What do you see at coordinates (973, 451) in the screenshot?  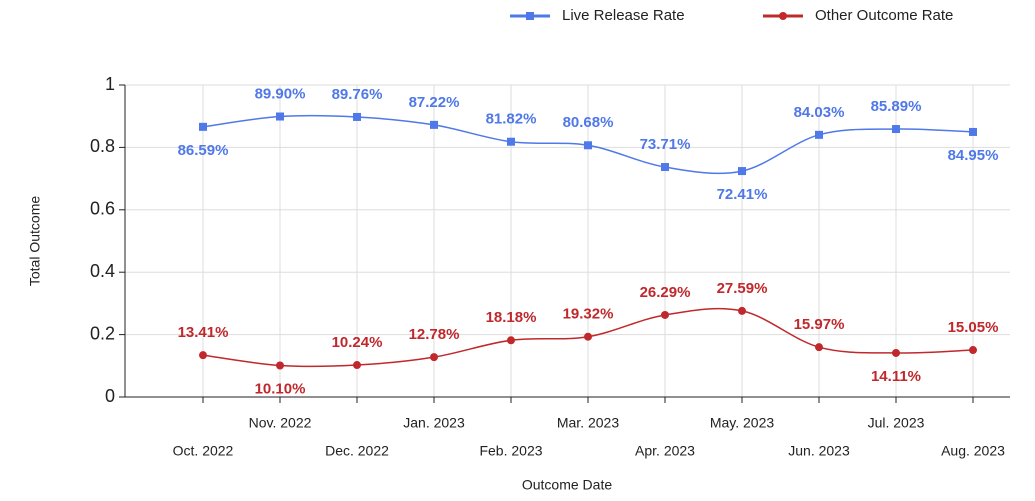 I see `x-tick-label: Aug. 2023` at bounding box center [973, 451].